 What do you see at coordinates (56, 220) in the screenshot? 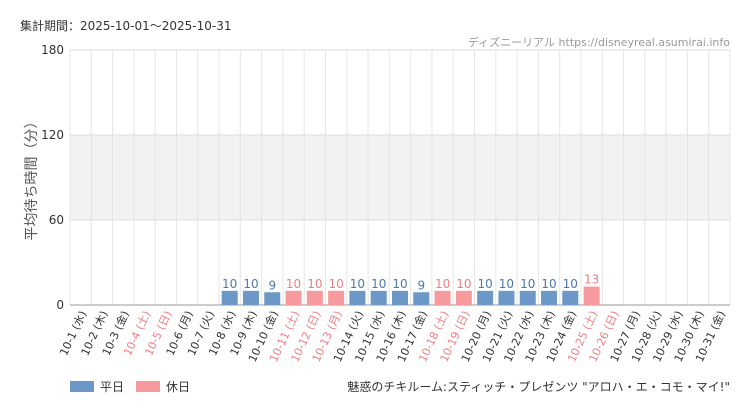
I see `y-tick-label: 60` at bounding box center [56, 220].